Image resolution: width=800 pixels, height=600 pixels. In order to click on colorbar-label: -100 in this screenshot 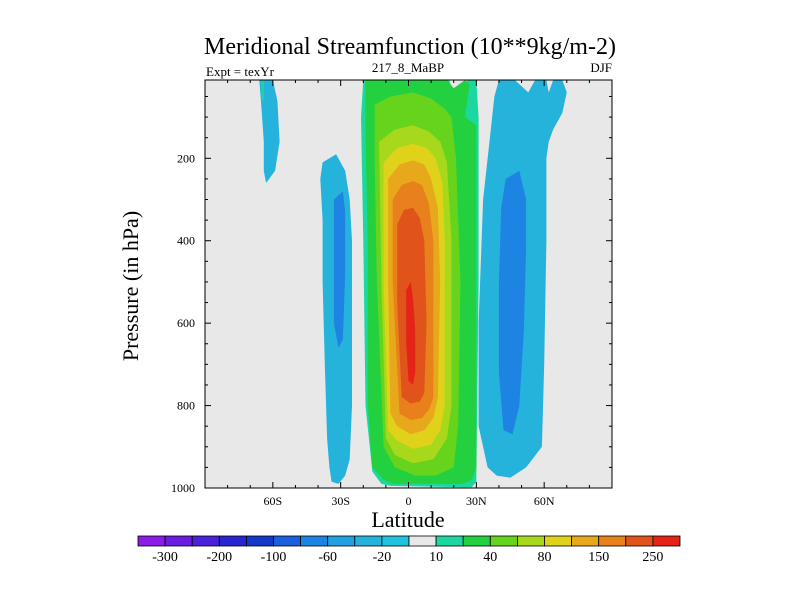, I will do `click(274, 557)`.